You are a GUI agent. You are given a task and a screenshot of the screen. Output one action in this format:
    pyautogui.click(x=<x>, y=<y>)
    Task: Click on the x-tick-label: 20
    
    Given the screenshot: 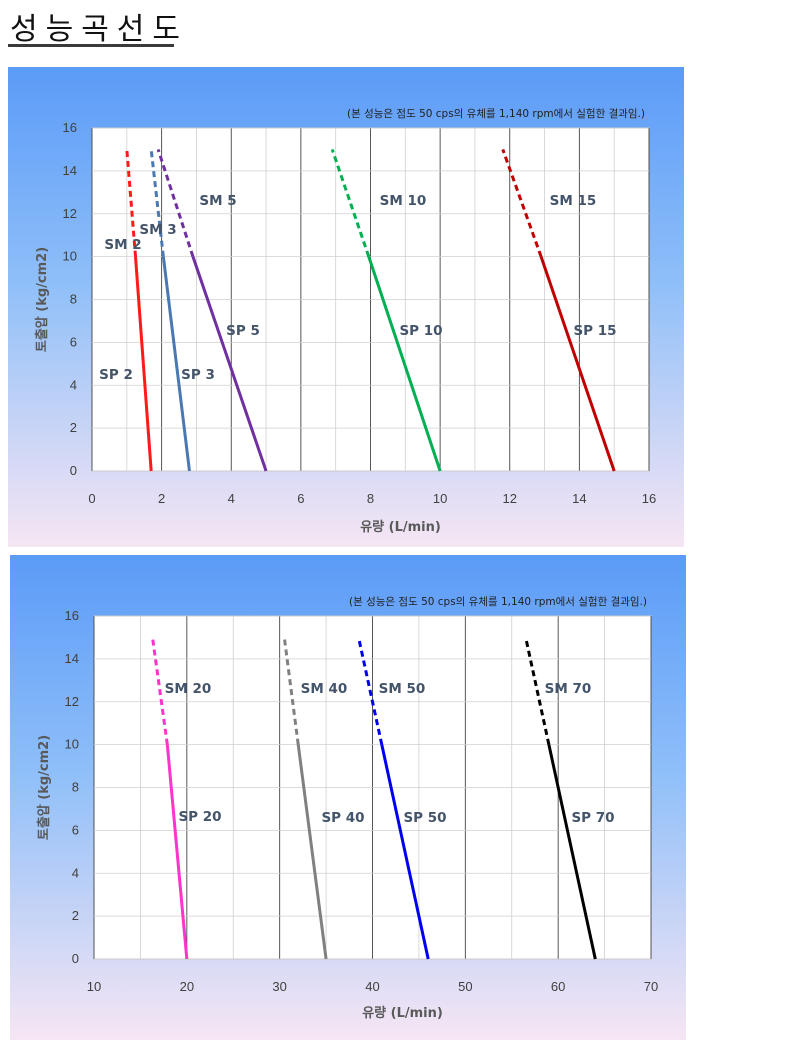 What is the action you would take?
    pyautogui.click(x=187, y=986)
    